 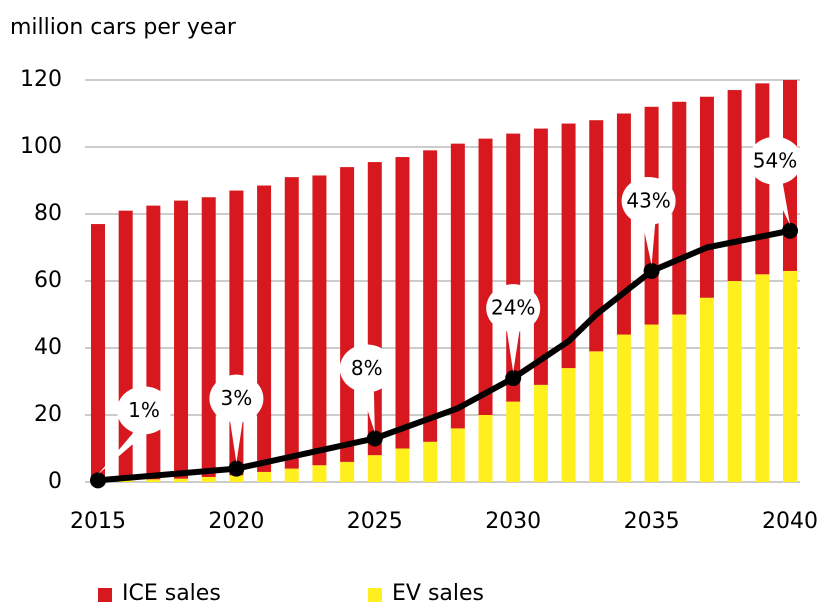 What do you see at coordinates (236, 521) in the screenshot?
I see `x-tick-label: 2020` at bounding box center [236, 521].